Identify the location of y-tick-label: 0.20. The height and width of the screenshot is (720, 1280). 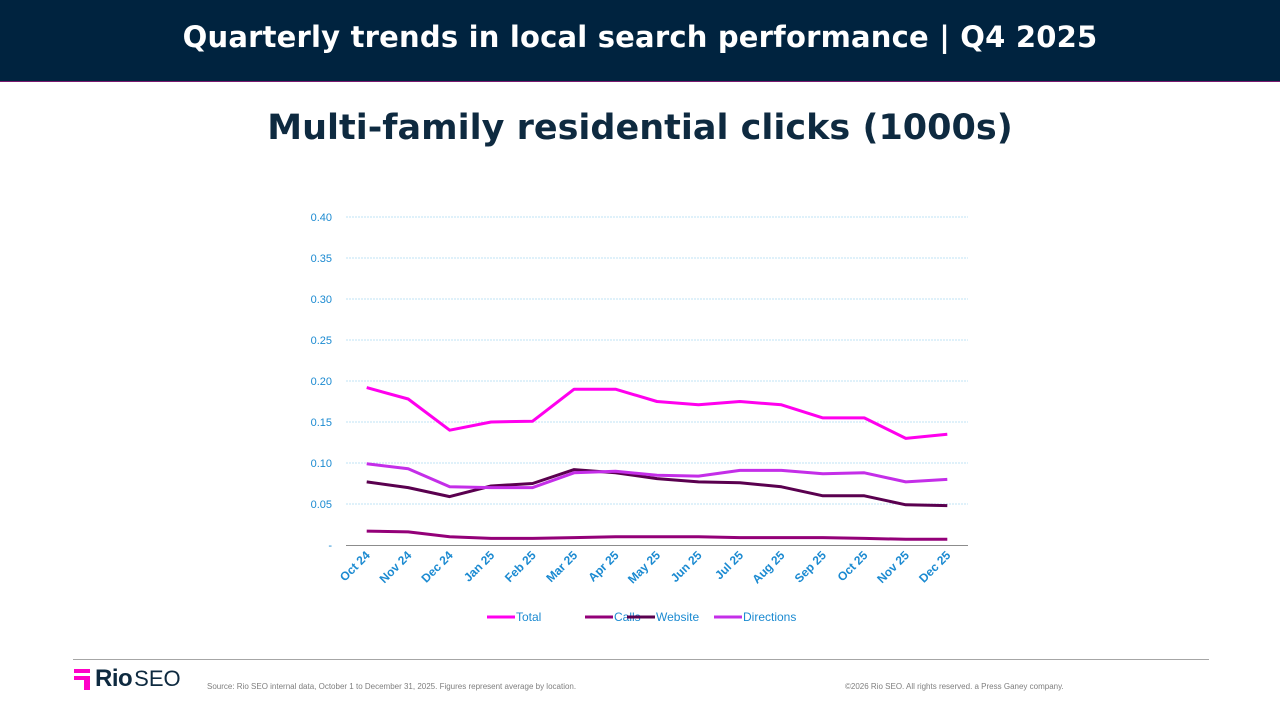
(321, 382).